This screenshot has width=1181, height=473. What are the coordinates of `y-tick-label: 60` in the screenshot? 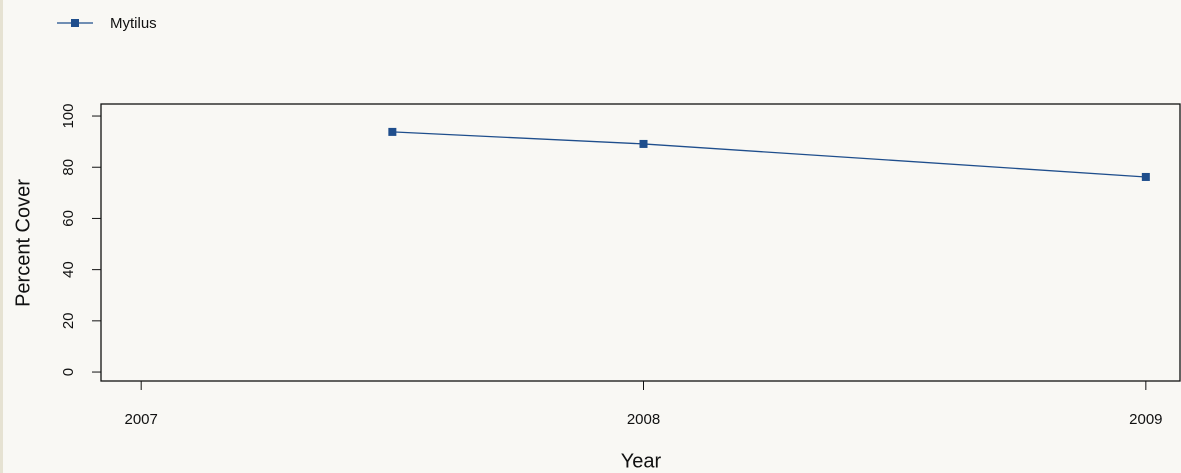 It's located at (68, 218).